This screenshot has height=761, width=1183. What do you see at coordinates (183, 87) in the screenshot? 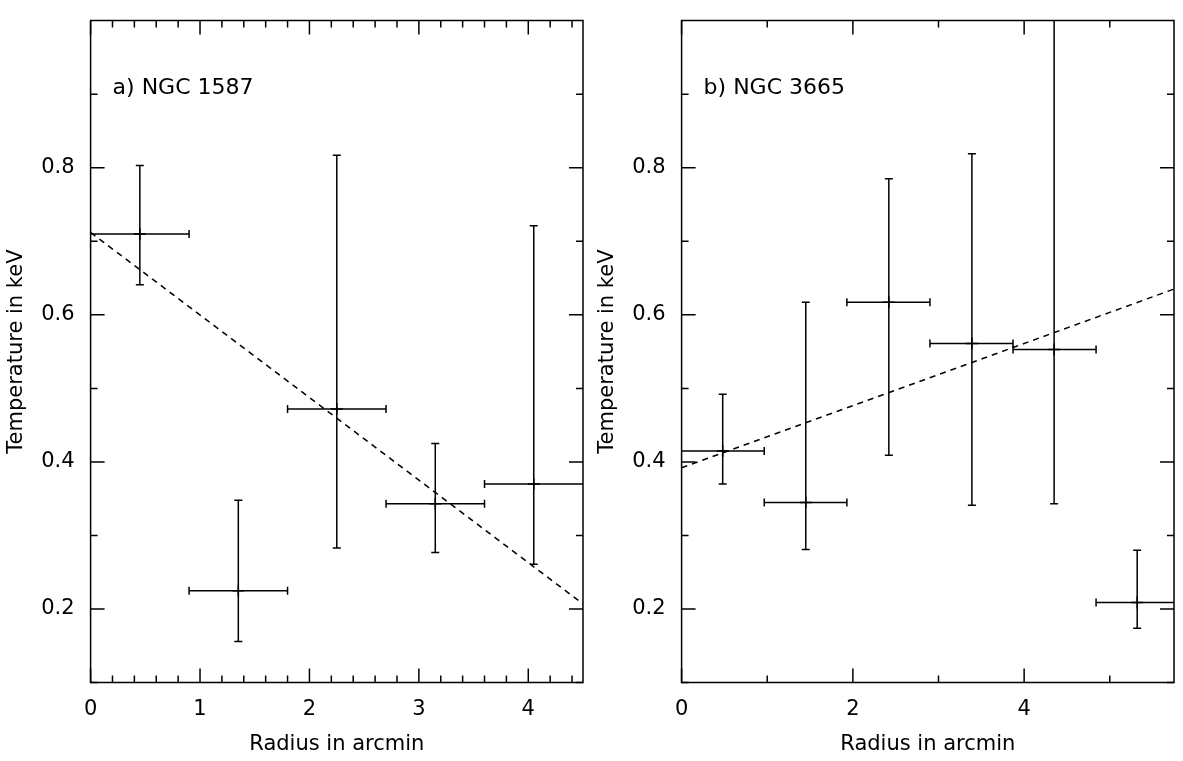
I see `text: a) NGC 1587` at bounding box center [183, 87].